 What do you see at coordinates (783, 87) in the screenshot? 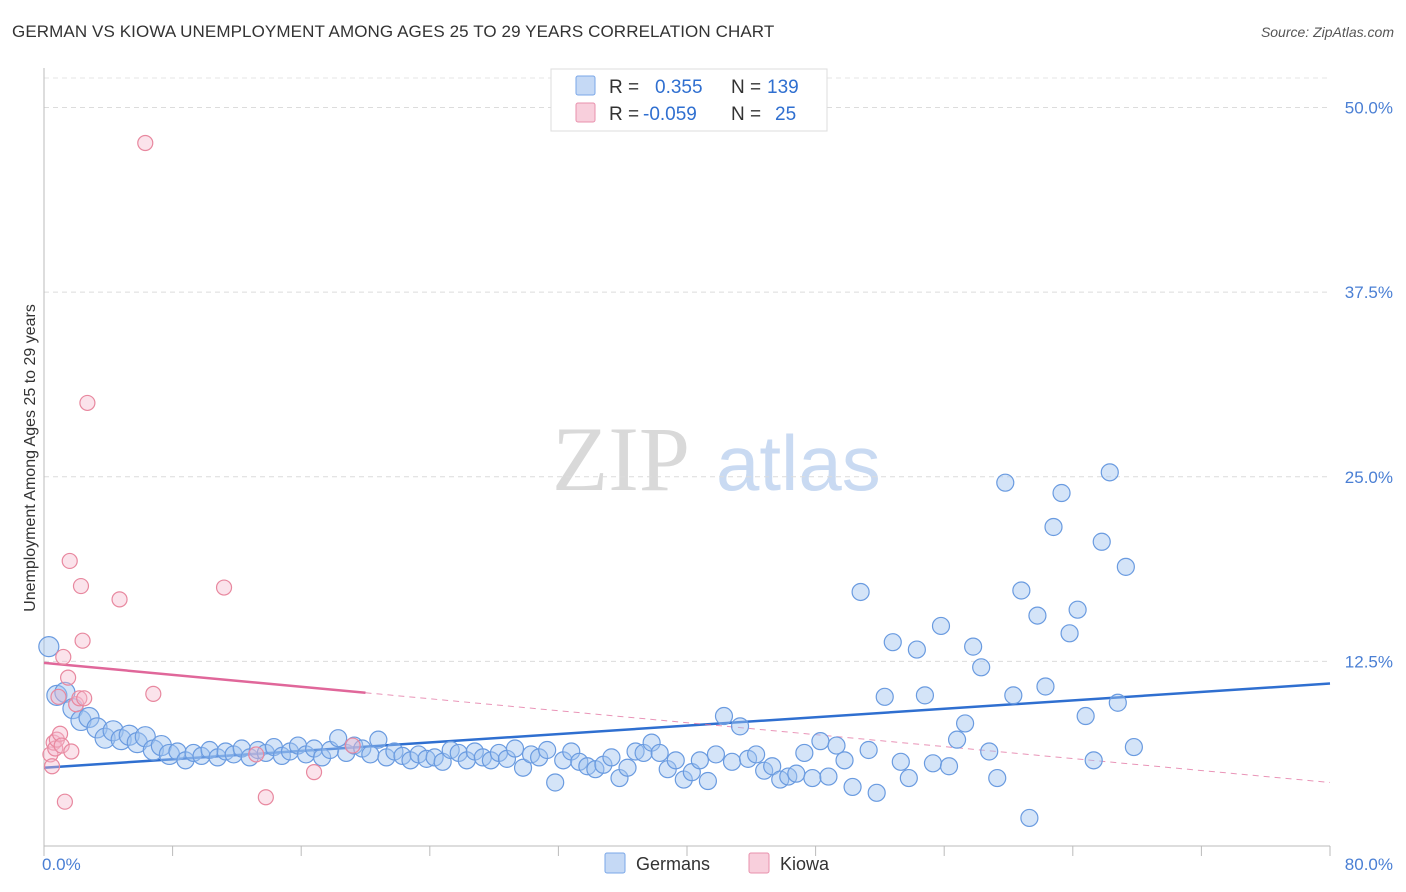
I see `legend-n-value-germans: 139` at bounding box center [783, 87].